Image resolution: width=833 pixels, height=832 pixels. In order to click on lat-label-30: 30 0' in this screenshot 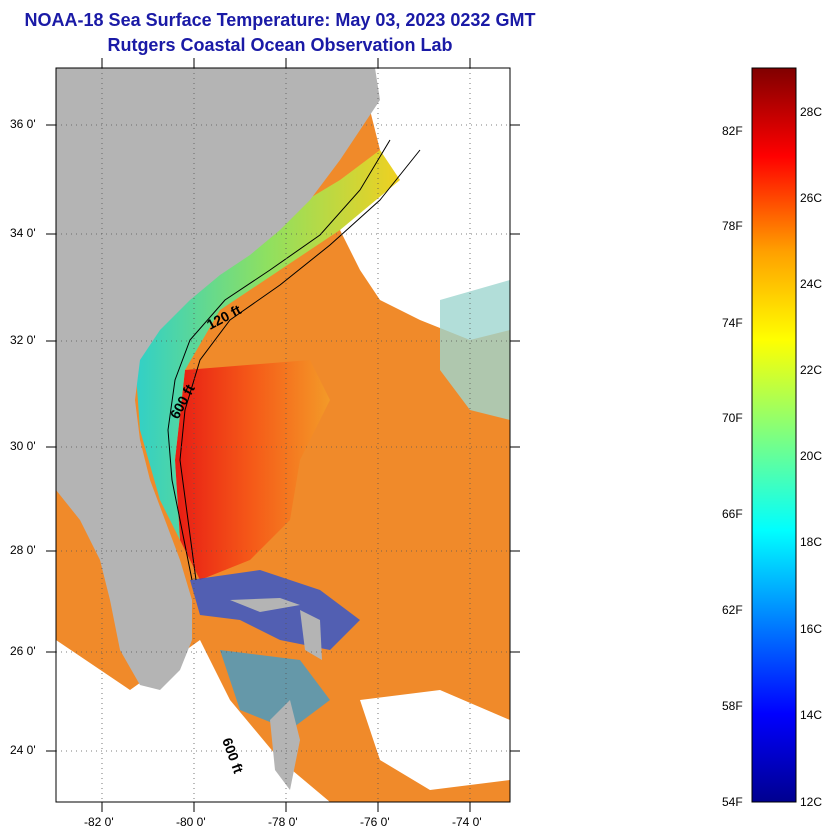, I will do `click(23, 446)`.